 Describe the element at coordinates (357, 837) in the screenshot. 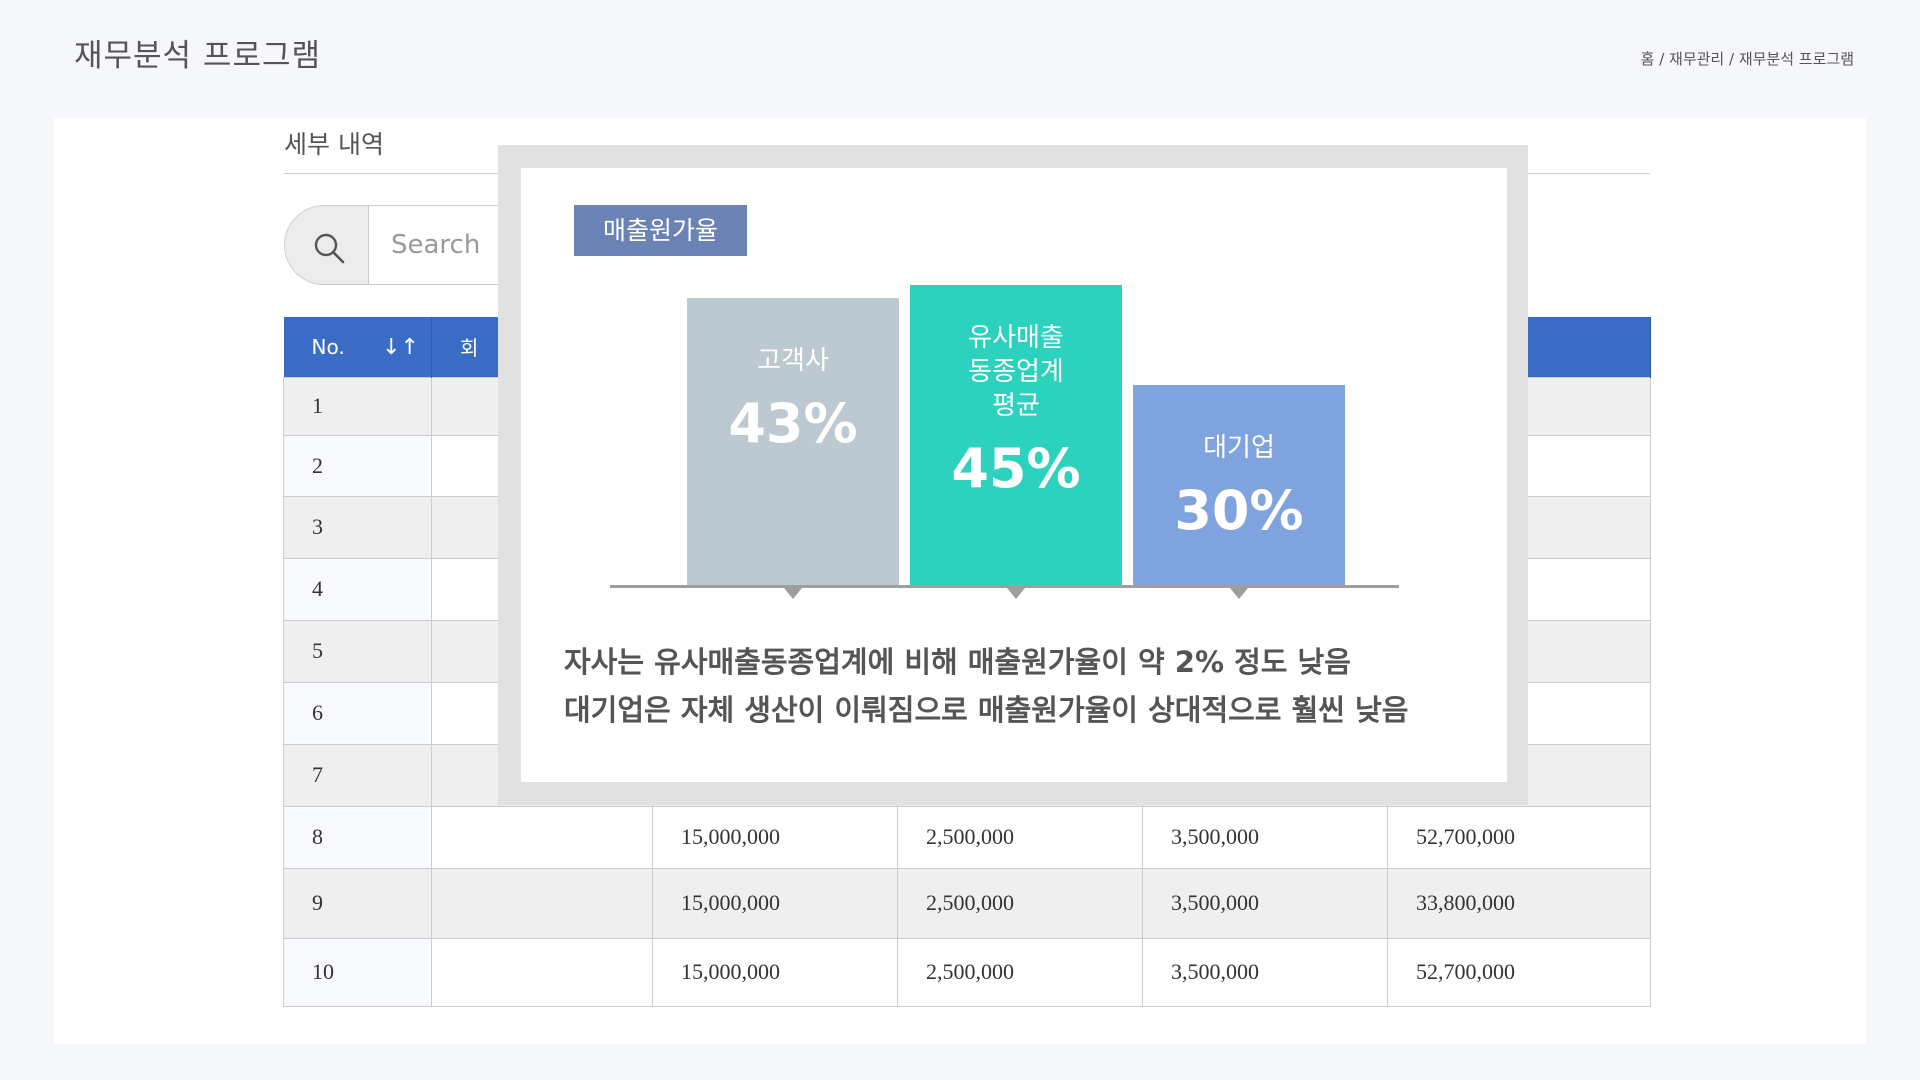

I see `row-number: 8` at that location.